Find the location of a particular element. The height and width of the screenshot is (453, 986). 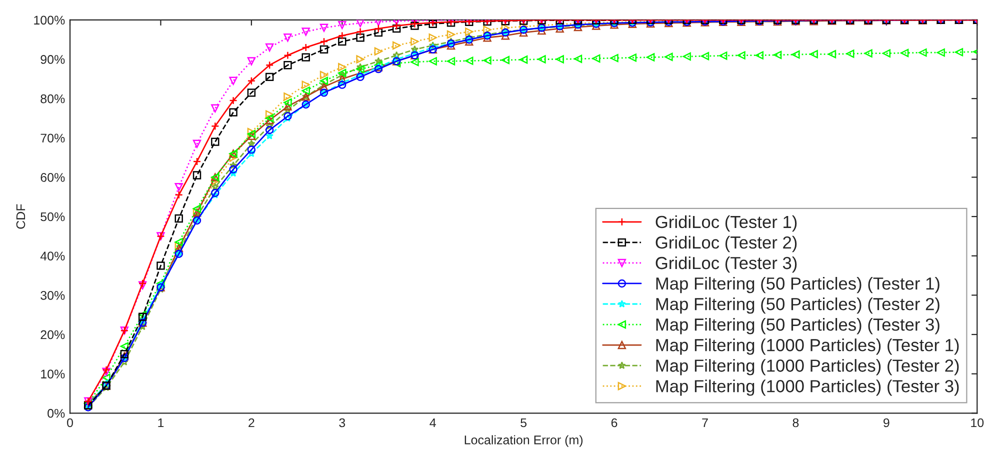

legend-label: GridiLoc (Tester 3) is located at coordinates (726, 264).